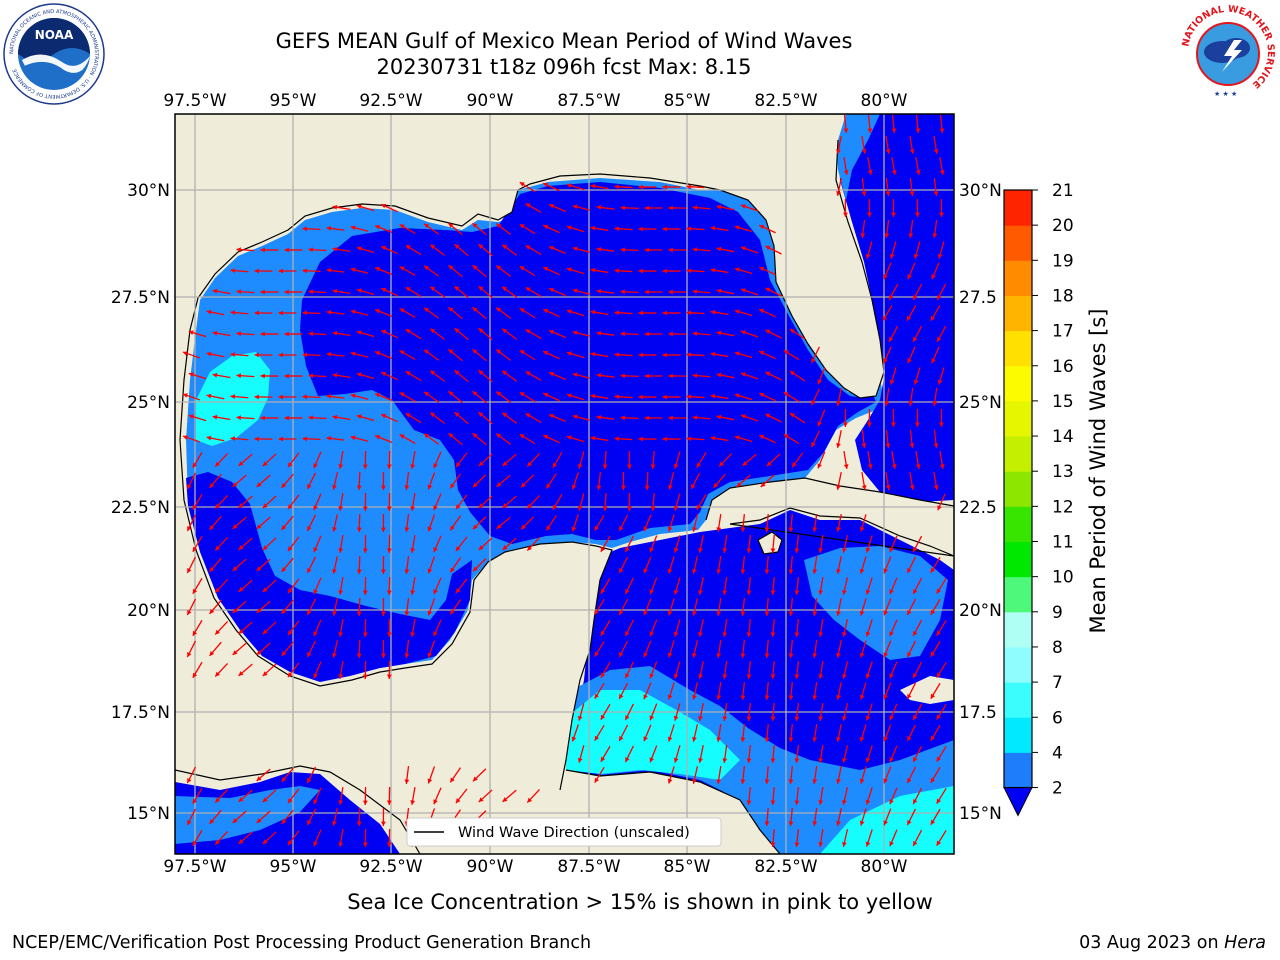 This screenshot has height=960, width=1280. I want to click on lon-label-bottom: 80°W, so click(884, 867).